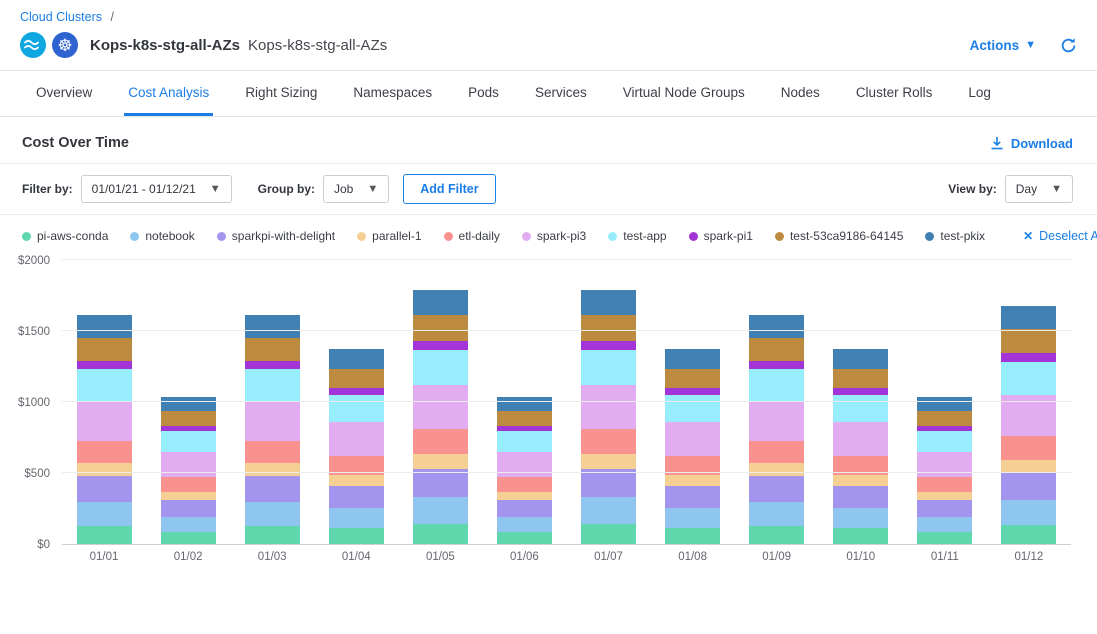  What do you see at coordinates (449, 189) in the screenshot?
I see `add-filter-button: Add Filter` at bounding box center [449, 189].